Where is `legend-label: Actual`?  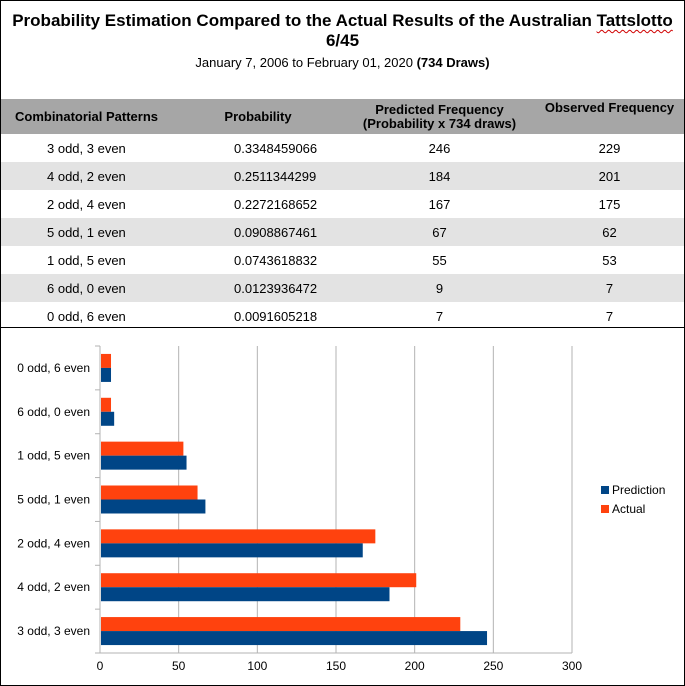 legend-label: Actual is located at coordinates (628, 509).